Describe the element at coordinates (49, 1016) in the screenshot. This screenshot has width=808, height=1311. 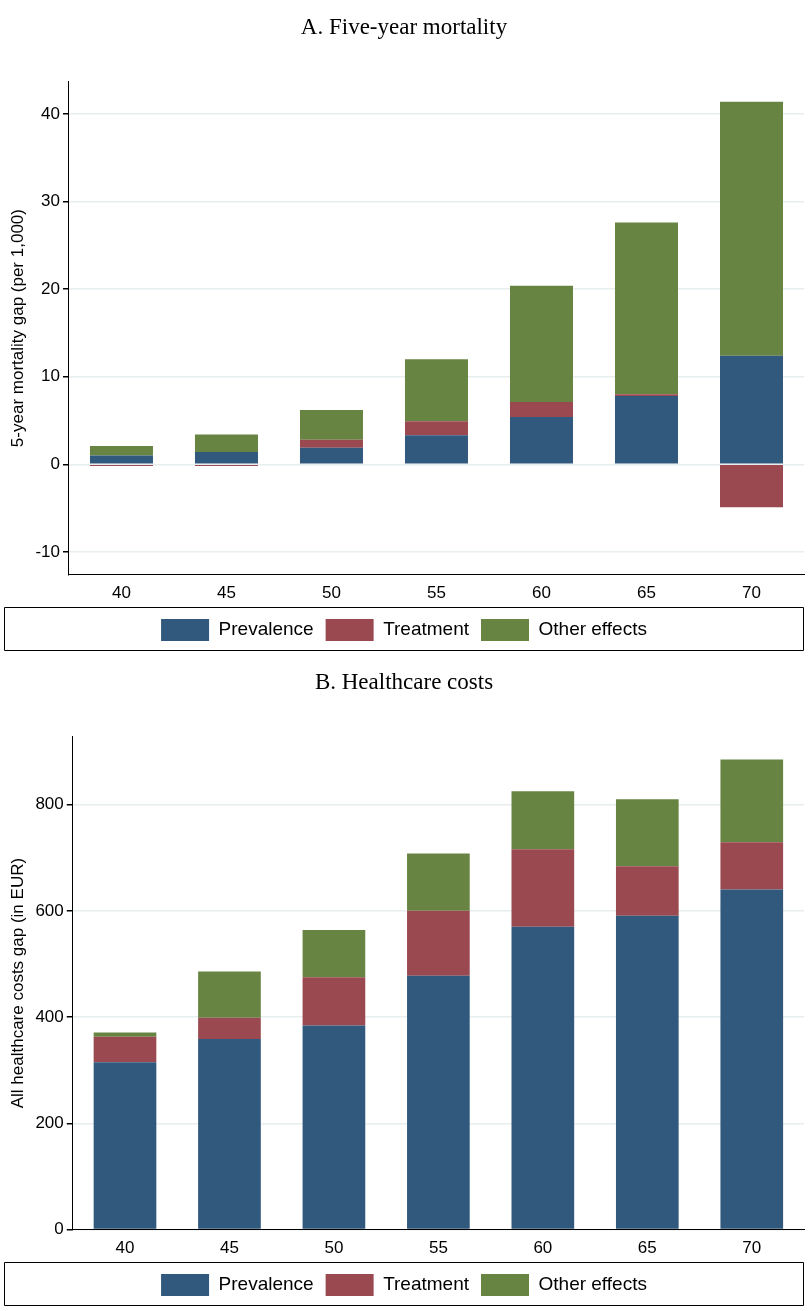
I see `y-tick-label: 400` at that location.